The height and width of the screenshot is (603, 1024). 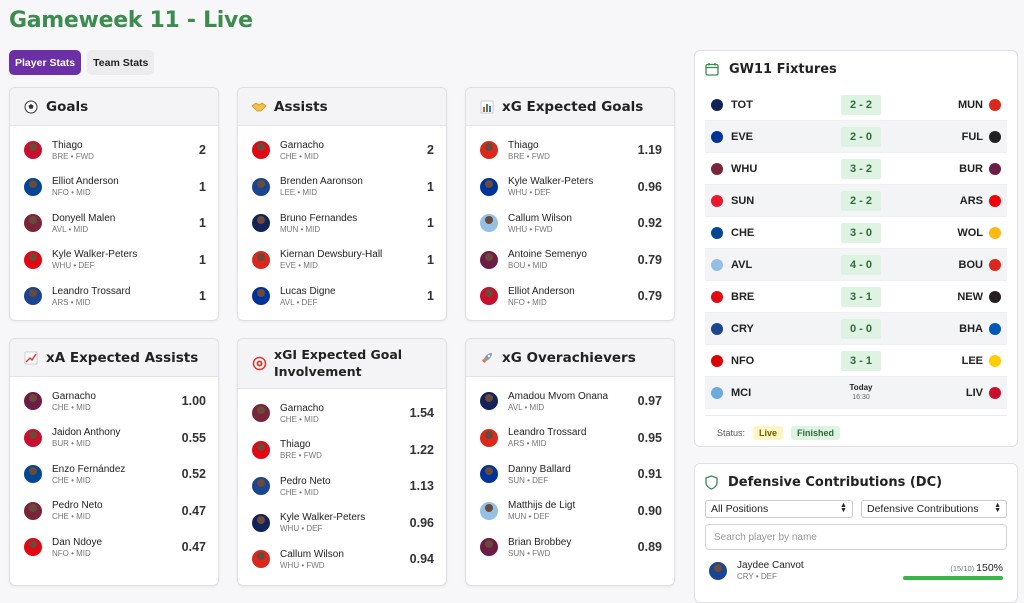 I want to click on stat-value: 0.96, so click(x=421, y=522).